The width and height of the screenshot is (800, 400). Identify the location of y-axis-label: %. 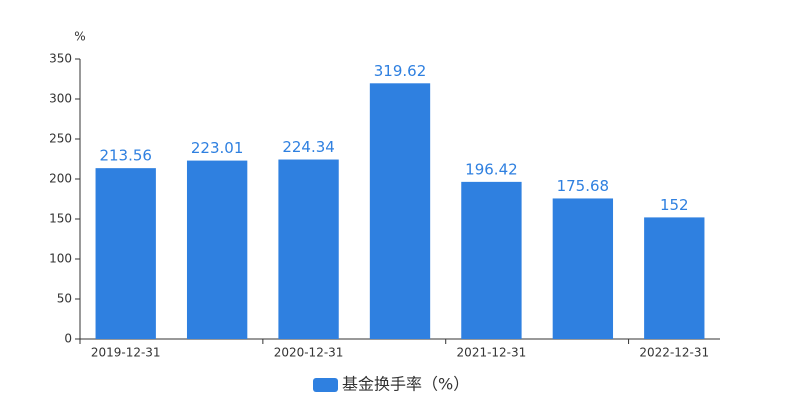
(79, 37).